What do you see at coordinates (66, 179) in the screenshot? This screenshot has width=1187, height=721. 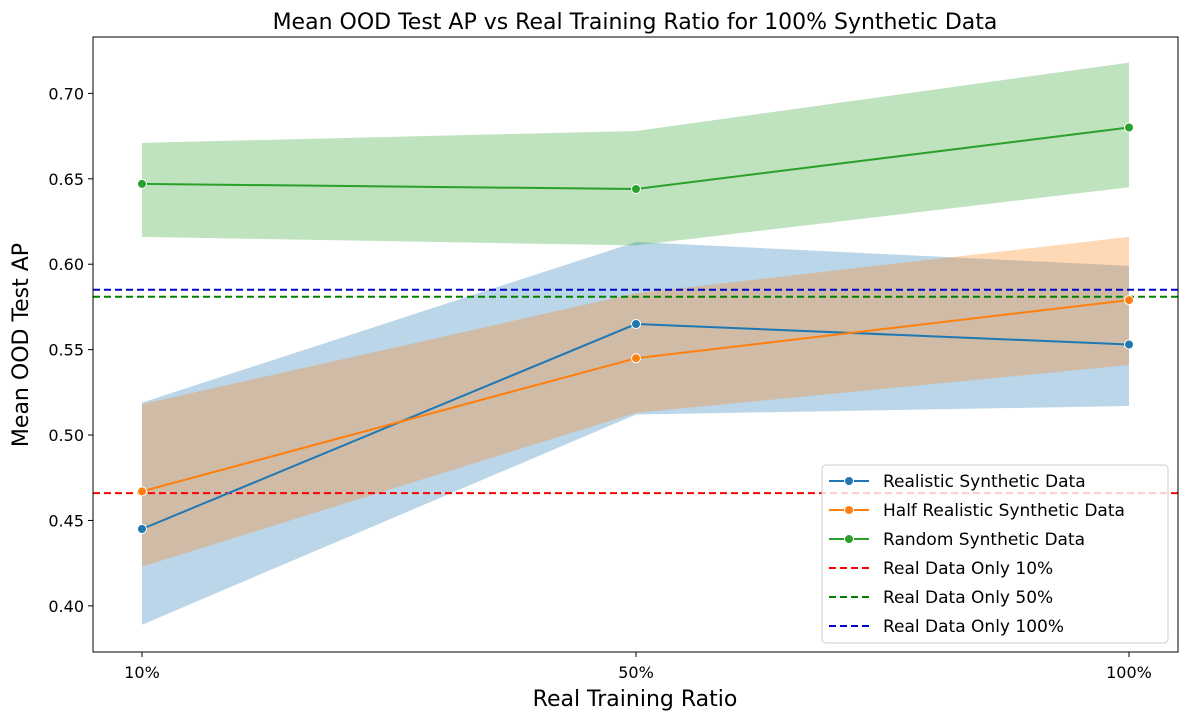 I see `y-tick-label-5: 0.65` at bounding box center [66, 179].